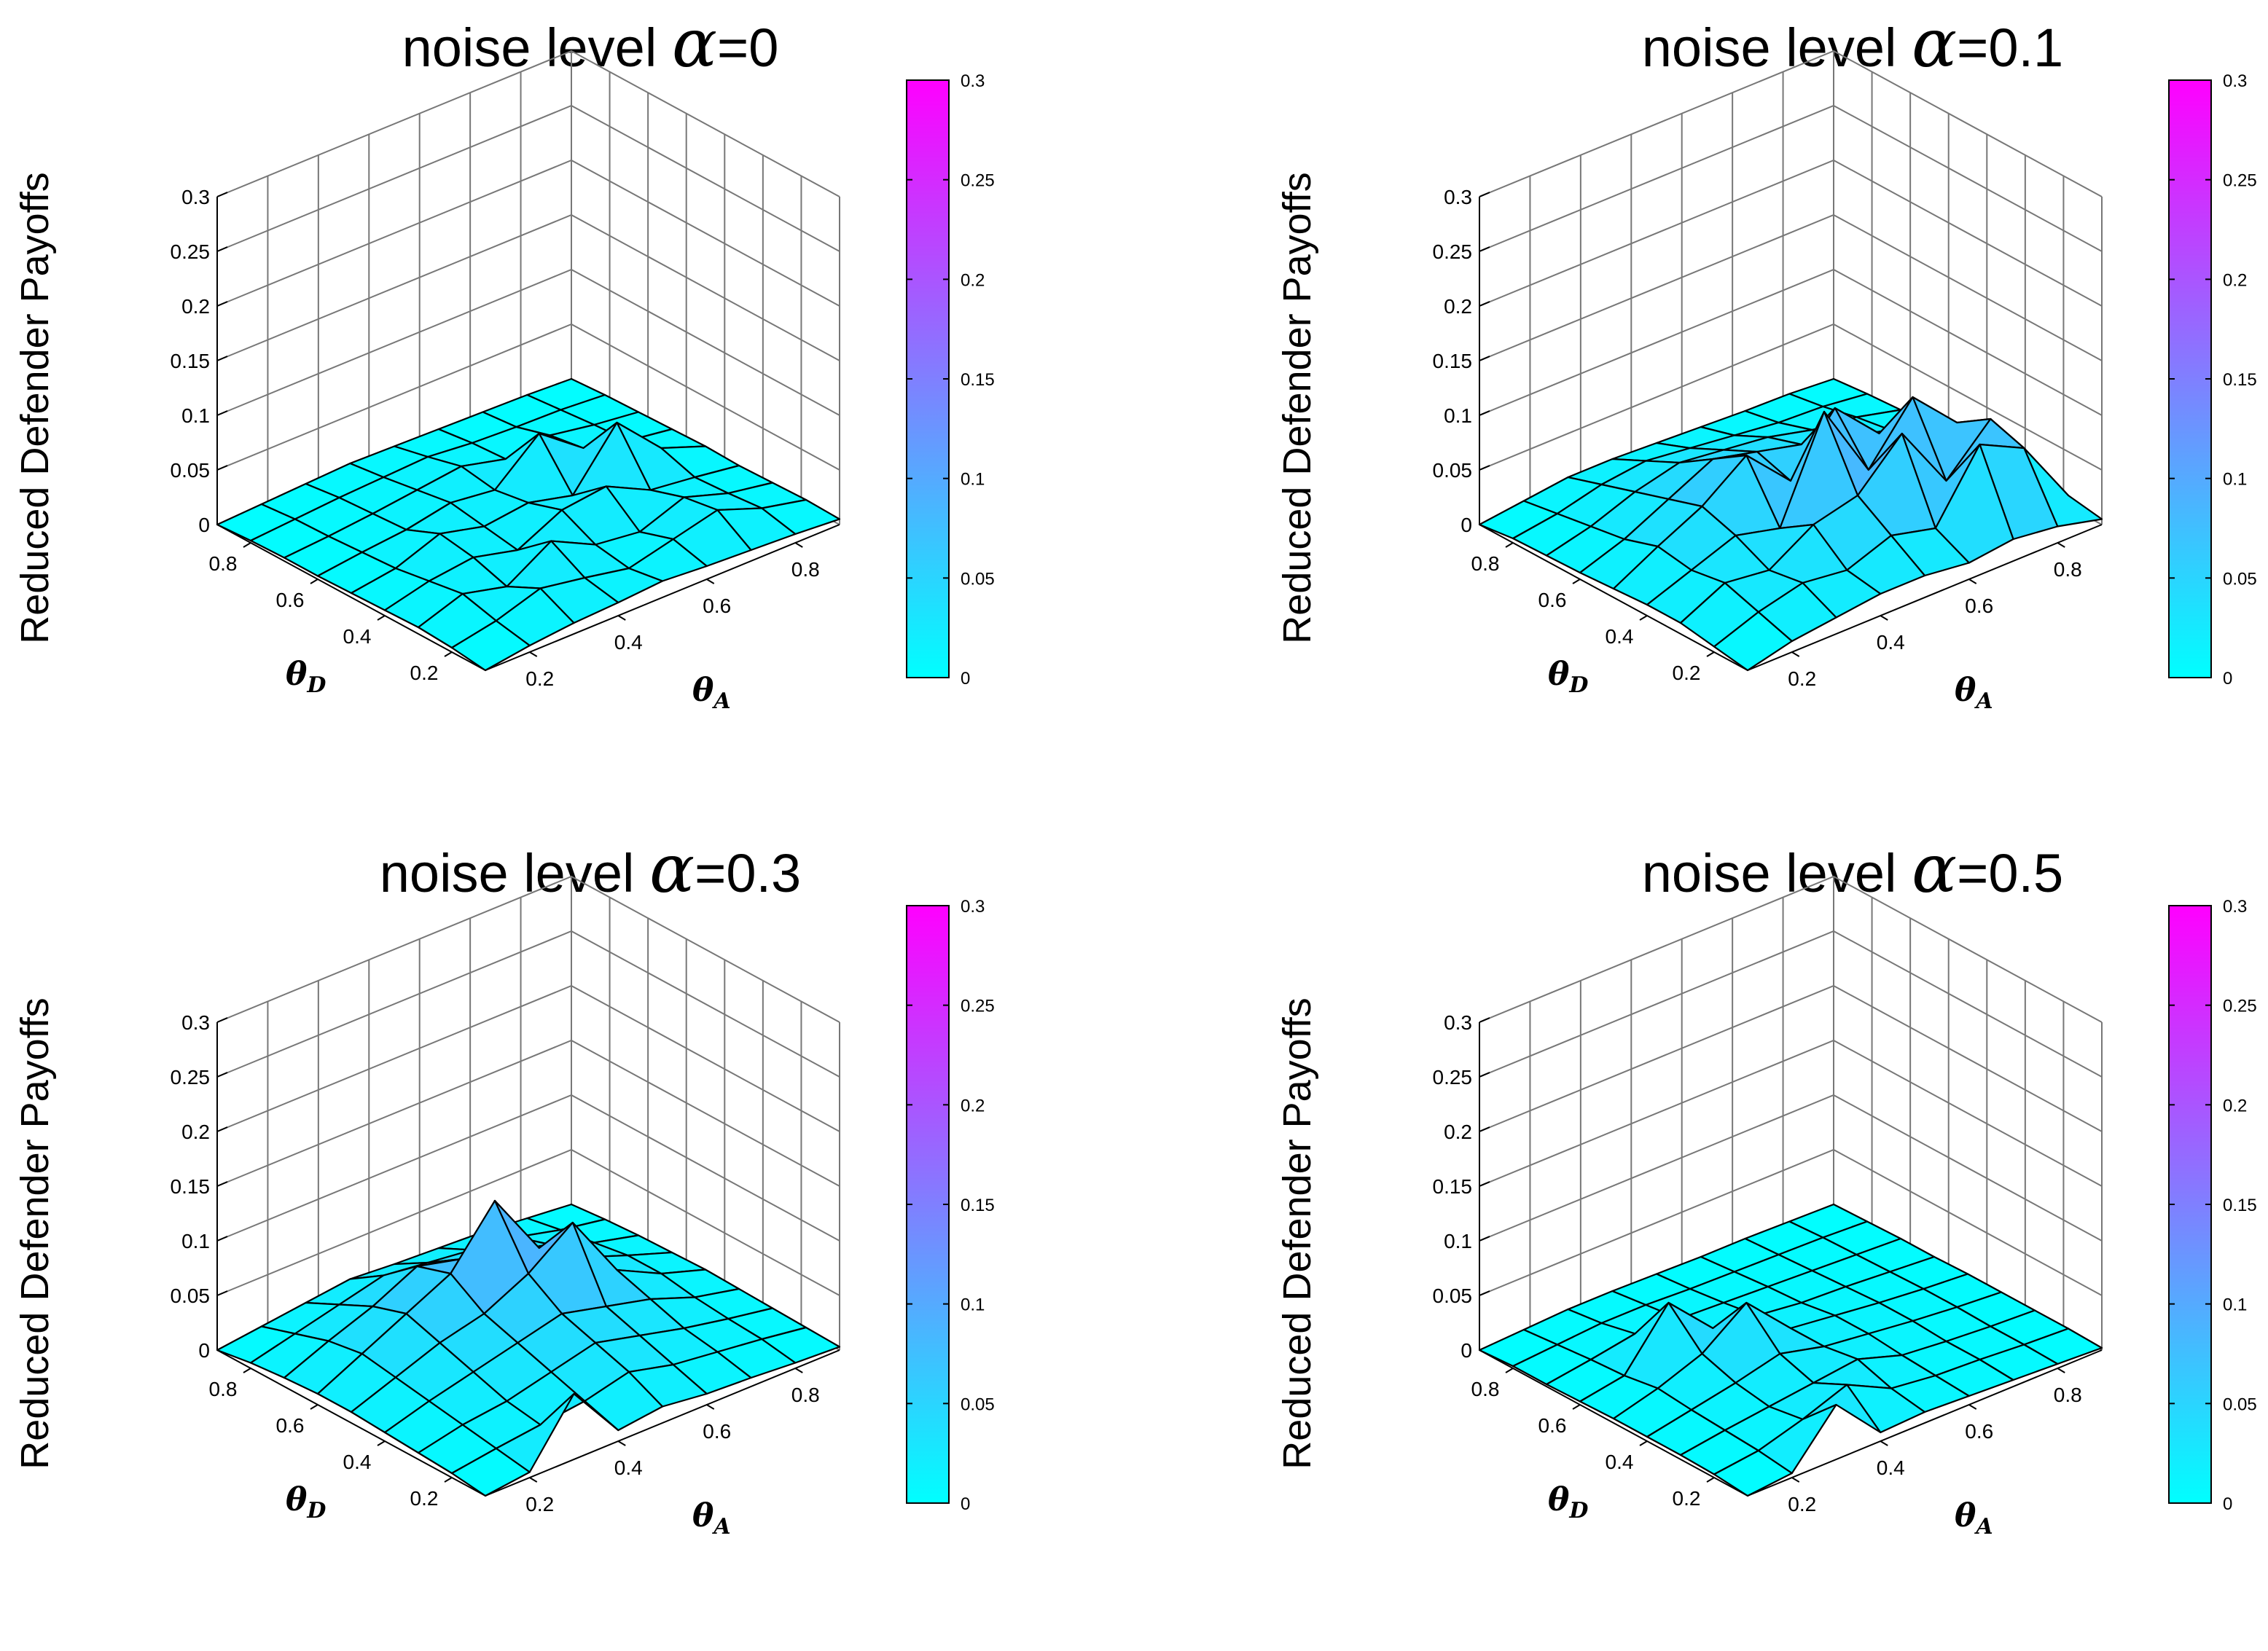  What do you see at coordinates (540, 1504) in the screenshot?
I see `x-tick-label: 0.2` at bounding box center [540, 1504].